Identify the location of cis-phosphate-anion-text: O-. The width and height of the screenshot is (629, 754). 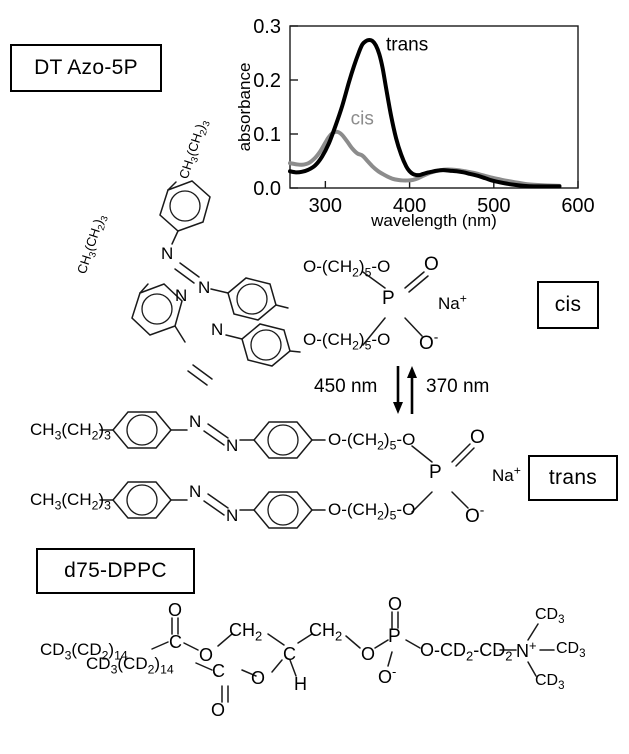
(429, 342).